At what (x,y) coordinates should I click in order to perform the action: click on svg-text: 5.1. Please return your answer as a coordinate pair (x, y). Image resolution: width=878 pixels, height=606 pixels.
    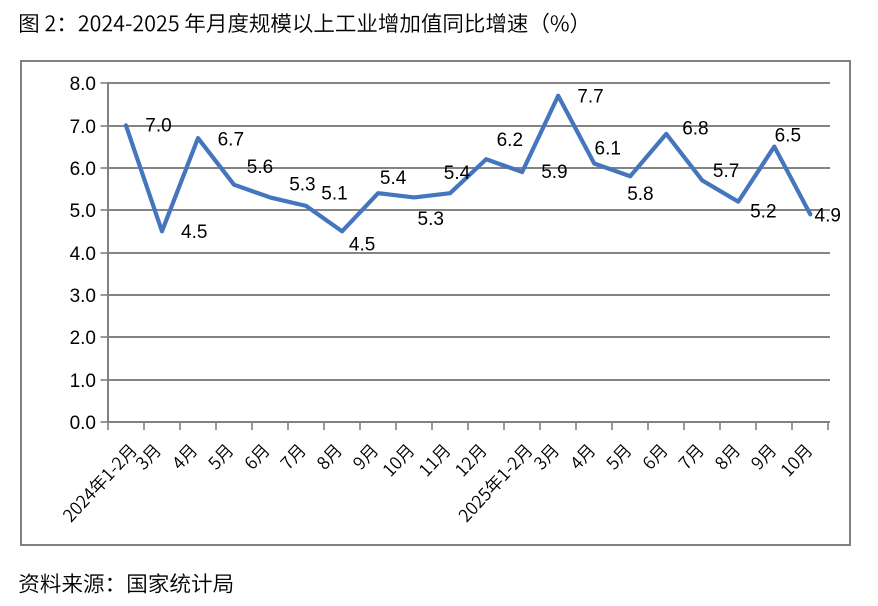
    Looking at the image, I should click on (334, 194).